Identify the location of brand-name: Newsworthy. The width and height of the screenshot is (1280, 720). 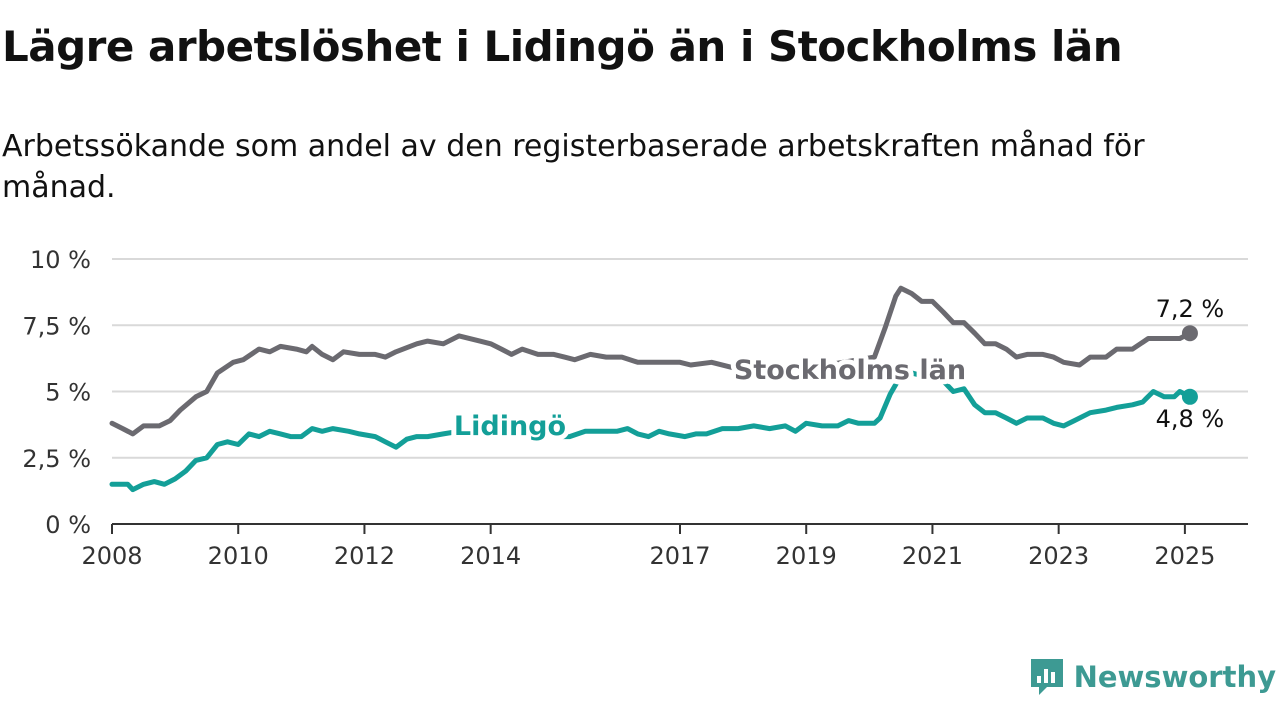
(1174, 677).